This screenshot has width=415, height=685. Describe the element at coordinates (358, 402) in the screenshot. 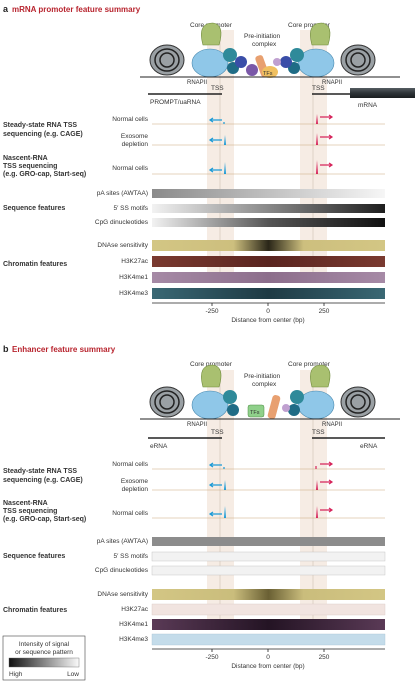

I see `nucleosome-right-icon-b` at that location.